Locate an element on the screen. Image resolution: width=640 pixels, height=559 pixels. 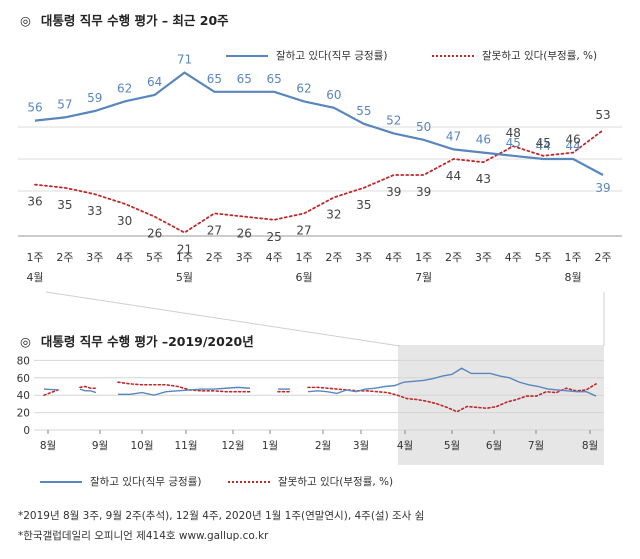
month-tick-label: 11월 is located at coordinates (185, 446).